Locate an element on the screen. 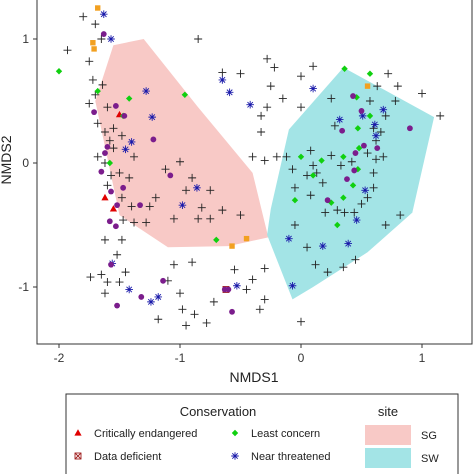 The width and height of the screenshot is (474, 474). y-tick-label: 0 is located at coordinates (25, 163).